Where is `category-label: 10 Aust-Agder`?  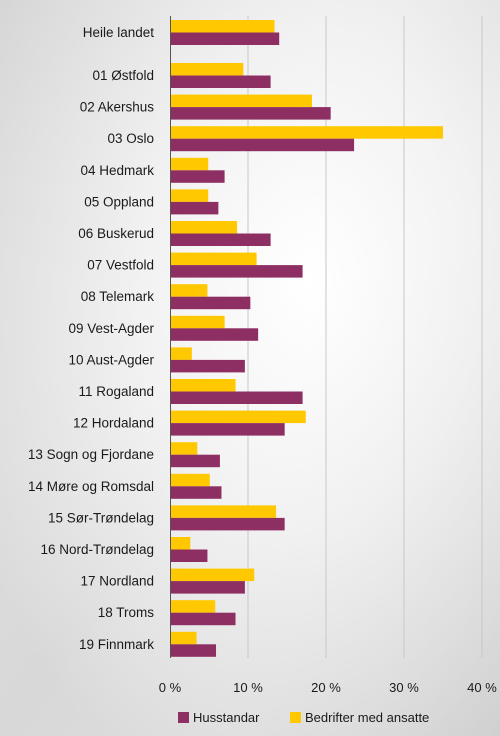 category-label: 10 Aust-Agder is located at coordinates (111, 359).